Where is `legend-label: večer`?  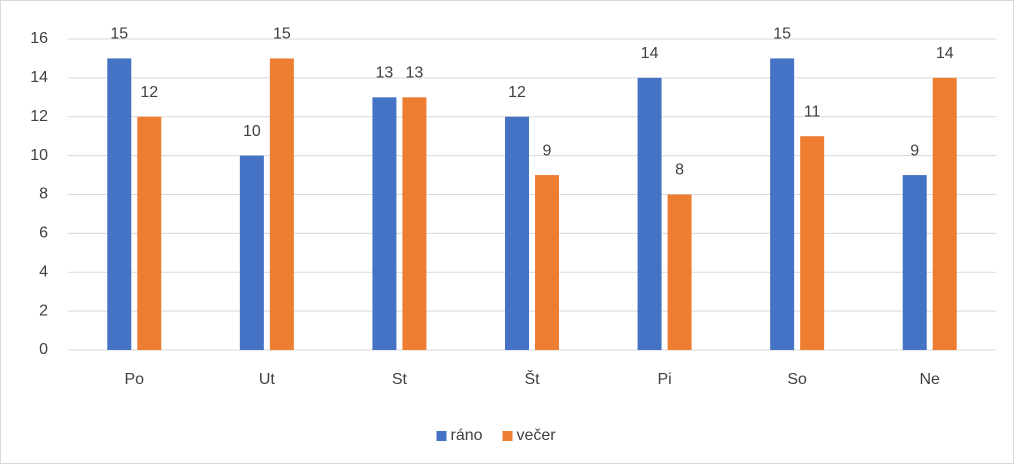
legend-label: večer is located at coordinates (537, 435).